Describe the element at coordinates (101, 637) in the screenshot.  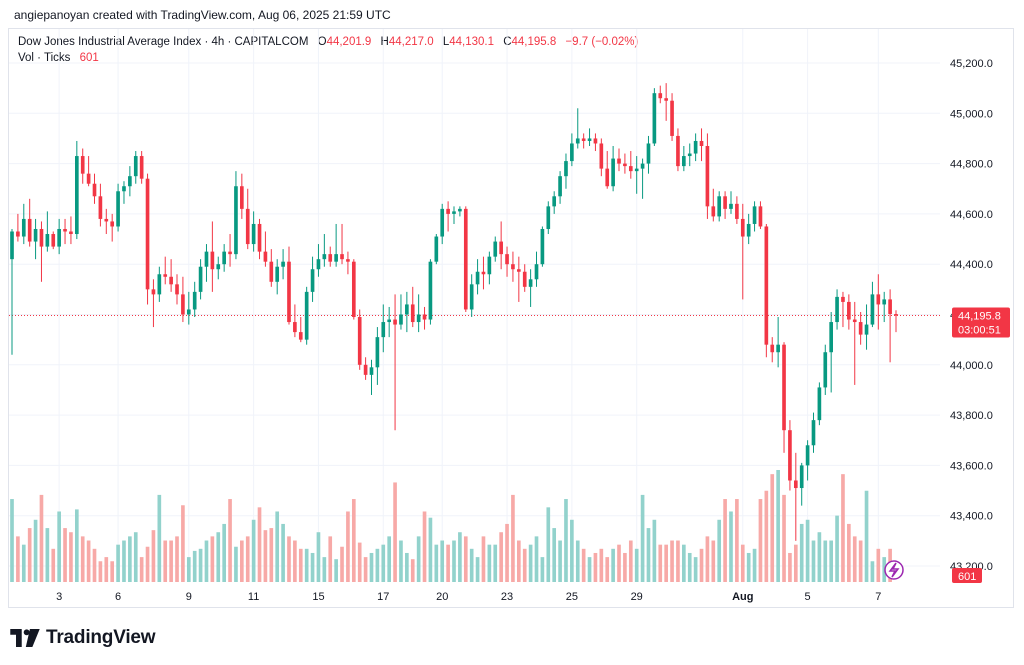
I see `tradingview-logo-text: TradingView` at that location.